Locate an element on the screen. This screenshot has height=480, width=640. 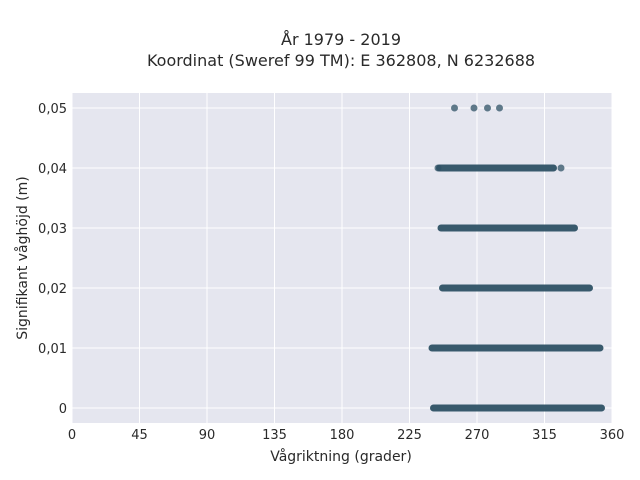
x-tick-label: 360 is located at coordinates (612, 435).